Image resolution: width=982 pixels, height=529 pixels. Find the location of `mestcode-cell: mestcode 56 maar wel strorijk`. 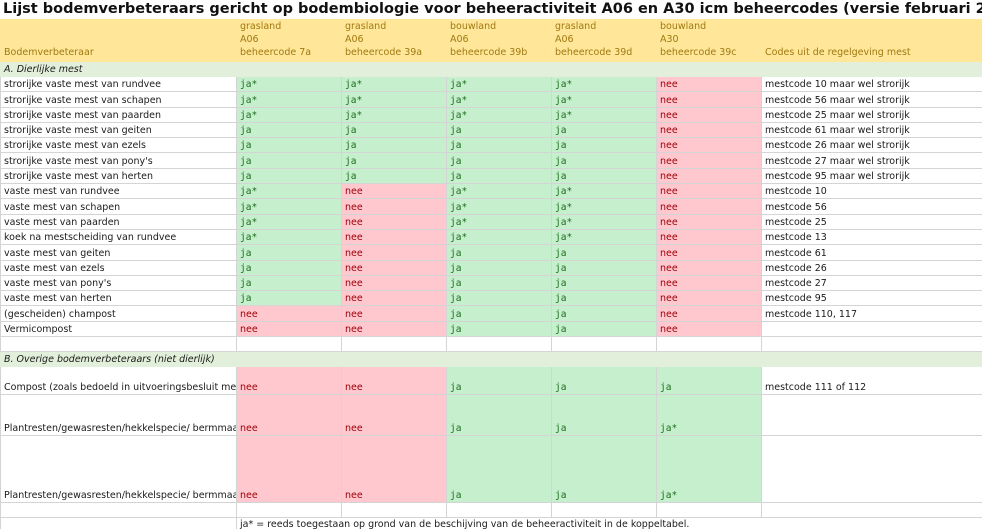

mestcode-cell: mestcode 56 maar wel strorijk is located at coordinates (871, 99).